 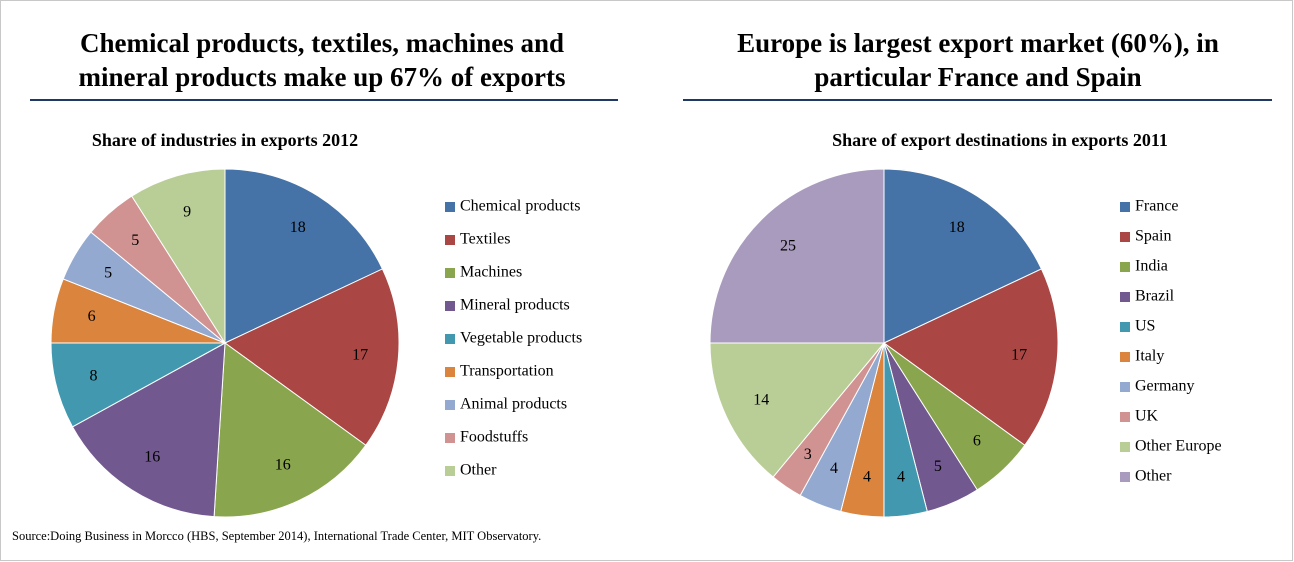 What do you see at coordinates (1178, 446) in the screenshot?
I see `legend-label: Other Europe` at bounding box center [1178, 446].